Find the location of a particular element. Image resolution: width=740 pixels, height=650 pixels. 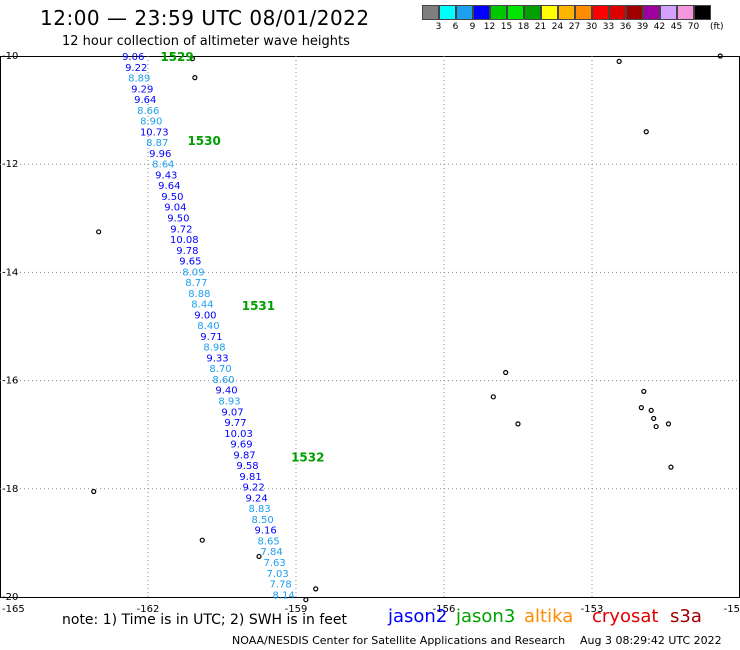

legend-jason3: jason3 is located at coordinates (486, 616).